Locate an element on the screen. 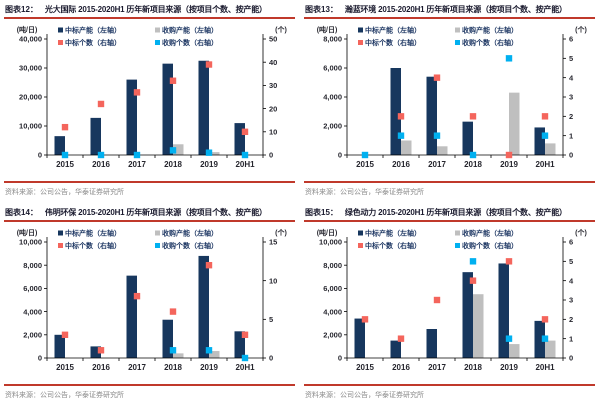  left-axis-tick-label: 4,000 is located at coordinates (32, 311).